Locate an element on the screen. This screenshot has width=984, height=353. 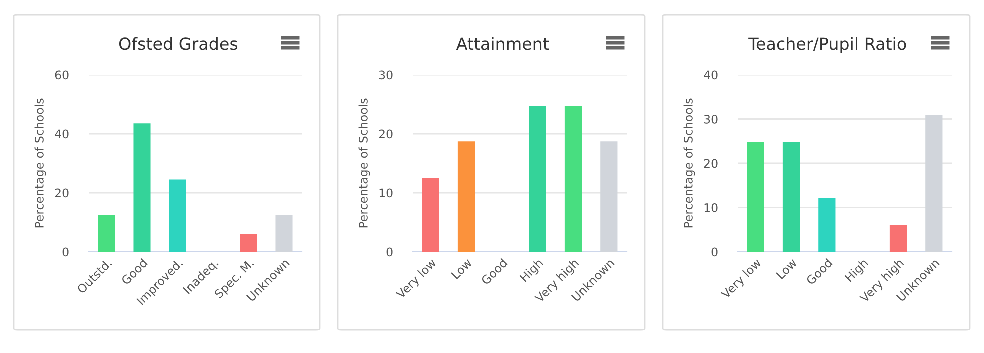
chart-title: Ofsted Grades is located at coordinates (178, 43).